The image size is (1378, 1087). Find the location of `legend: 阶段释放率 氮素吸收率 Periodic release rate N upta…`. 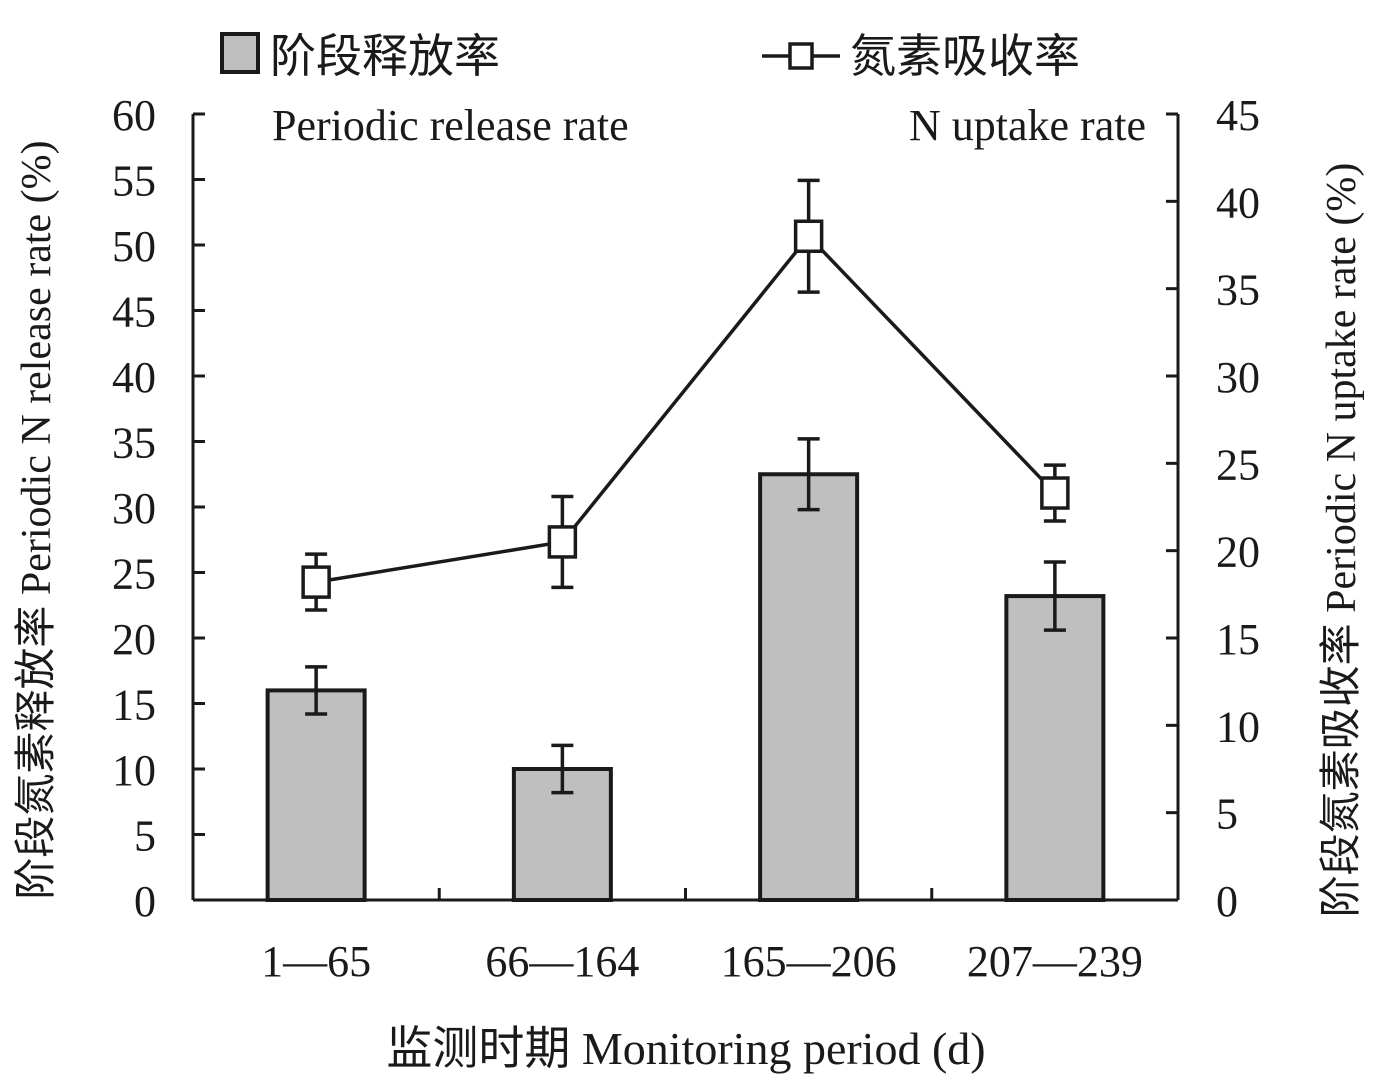

legend: 阶段释放率 氮素吸收率 Periodic release rate N upta… is located at coordinates (683, 90).